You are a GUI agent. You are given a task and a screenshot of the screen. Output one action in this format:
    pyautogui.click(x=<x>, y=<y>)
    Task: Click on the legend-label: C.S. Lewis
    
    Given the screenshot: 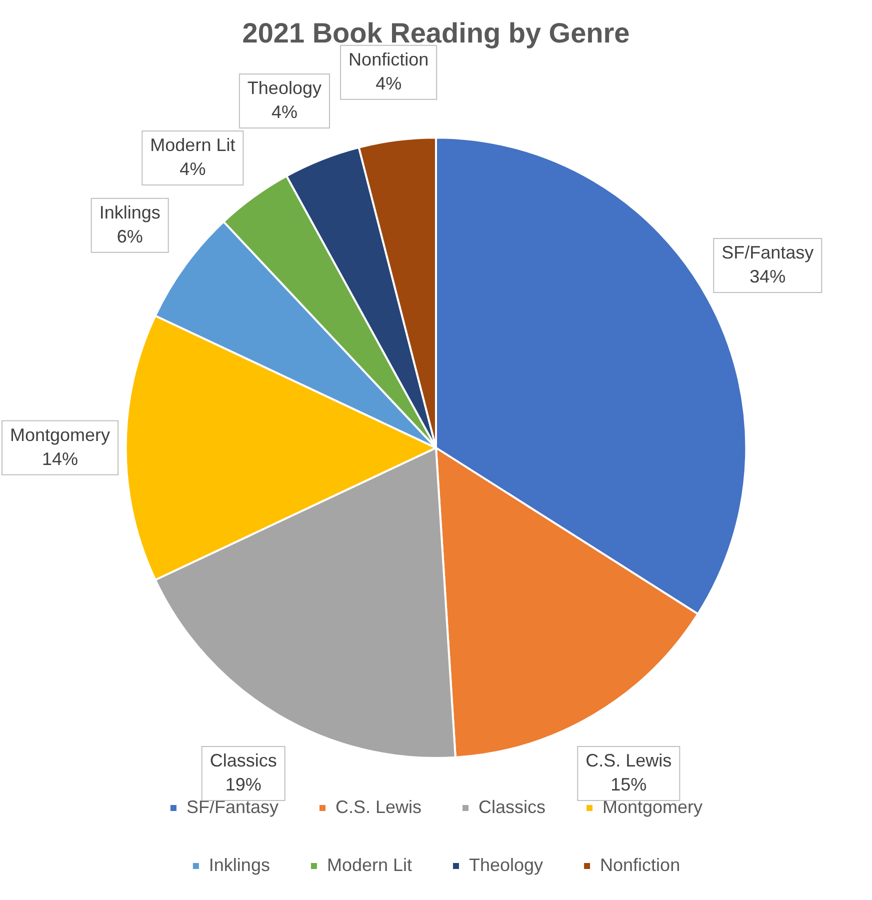 What is the action you would take?
    pyautogui.click(x=378, y=806)
    